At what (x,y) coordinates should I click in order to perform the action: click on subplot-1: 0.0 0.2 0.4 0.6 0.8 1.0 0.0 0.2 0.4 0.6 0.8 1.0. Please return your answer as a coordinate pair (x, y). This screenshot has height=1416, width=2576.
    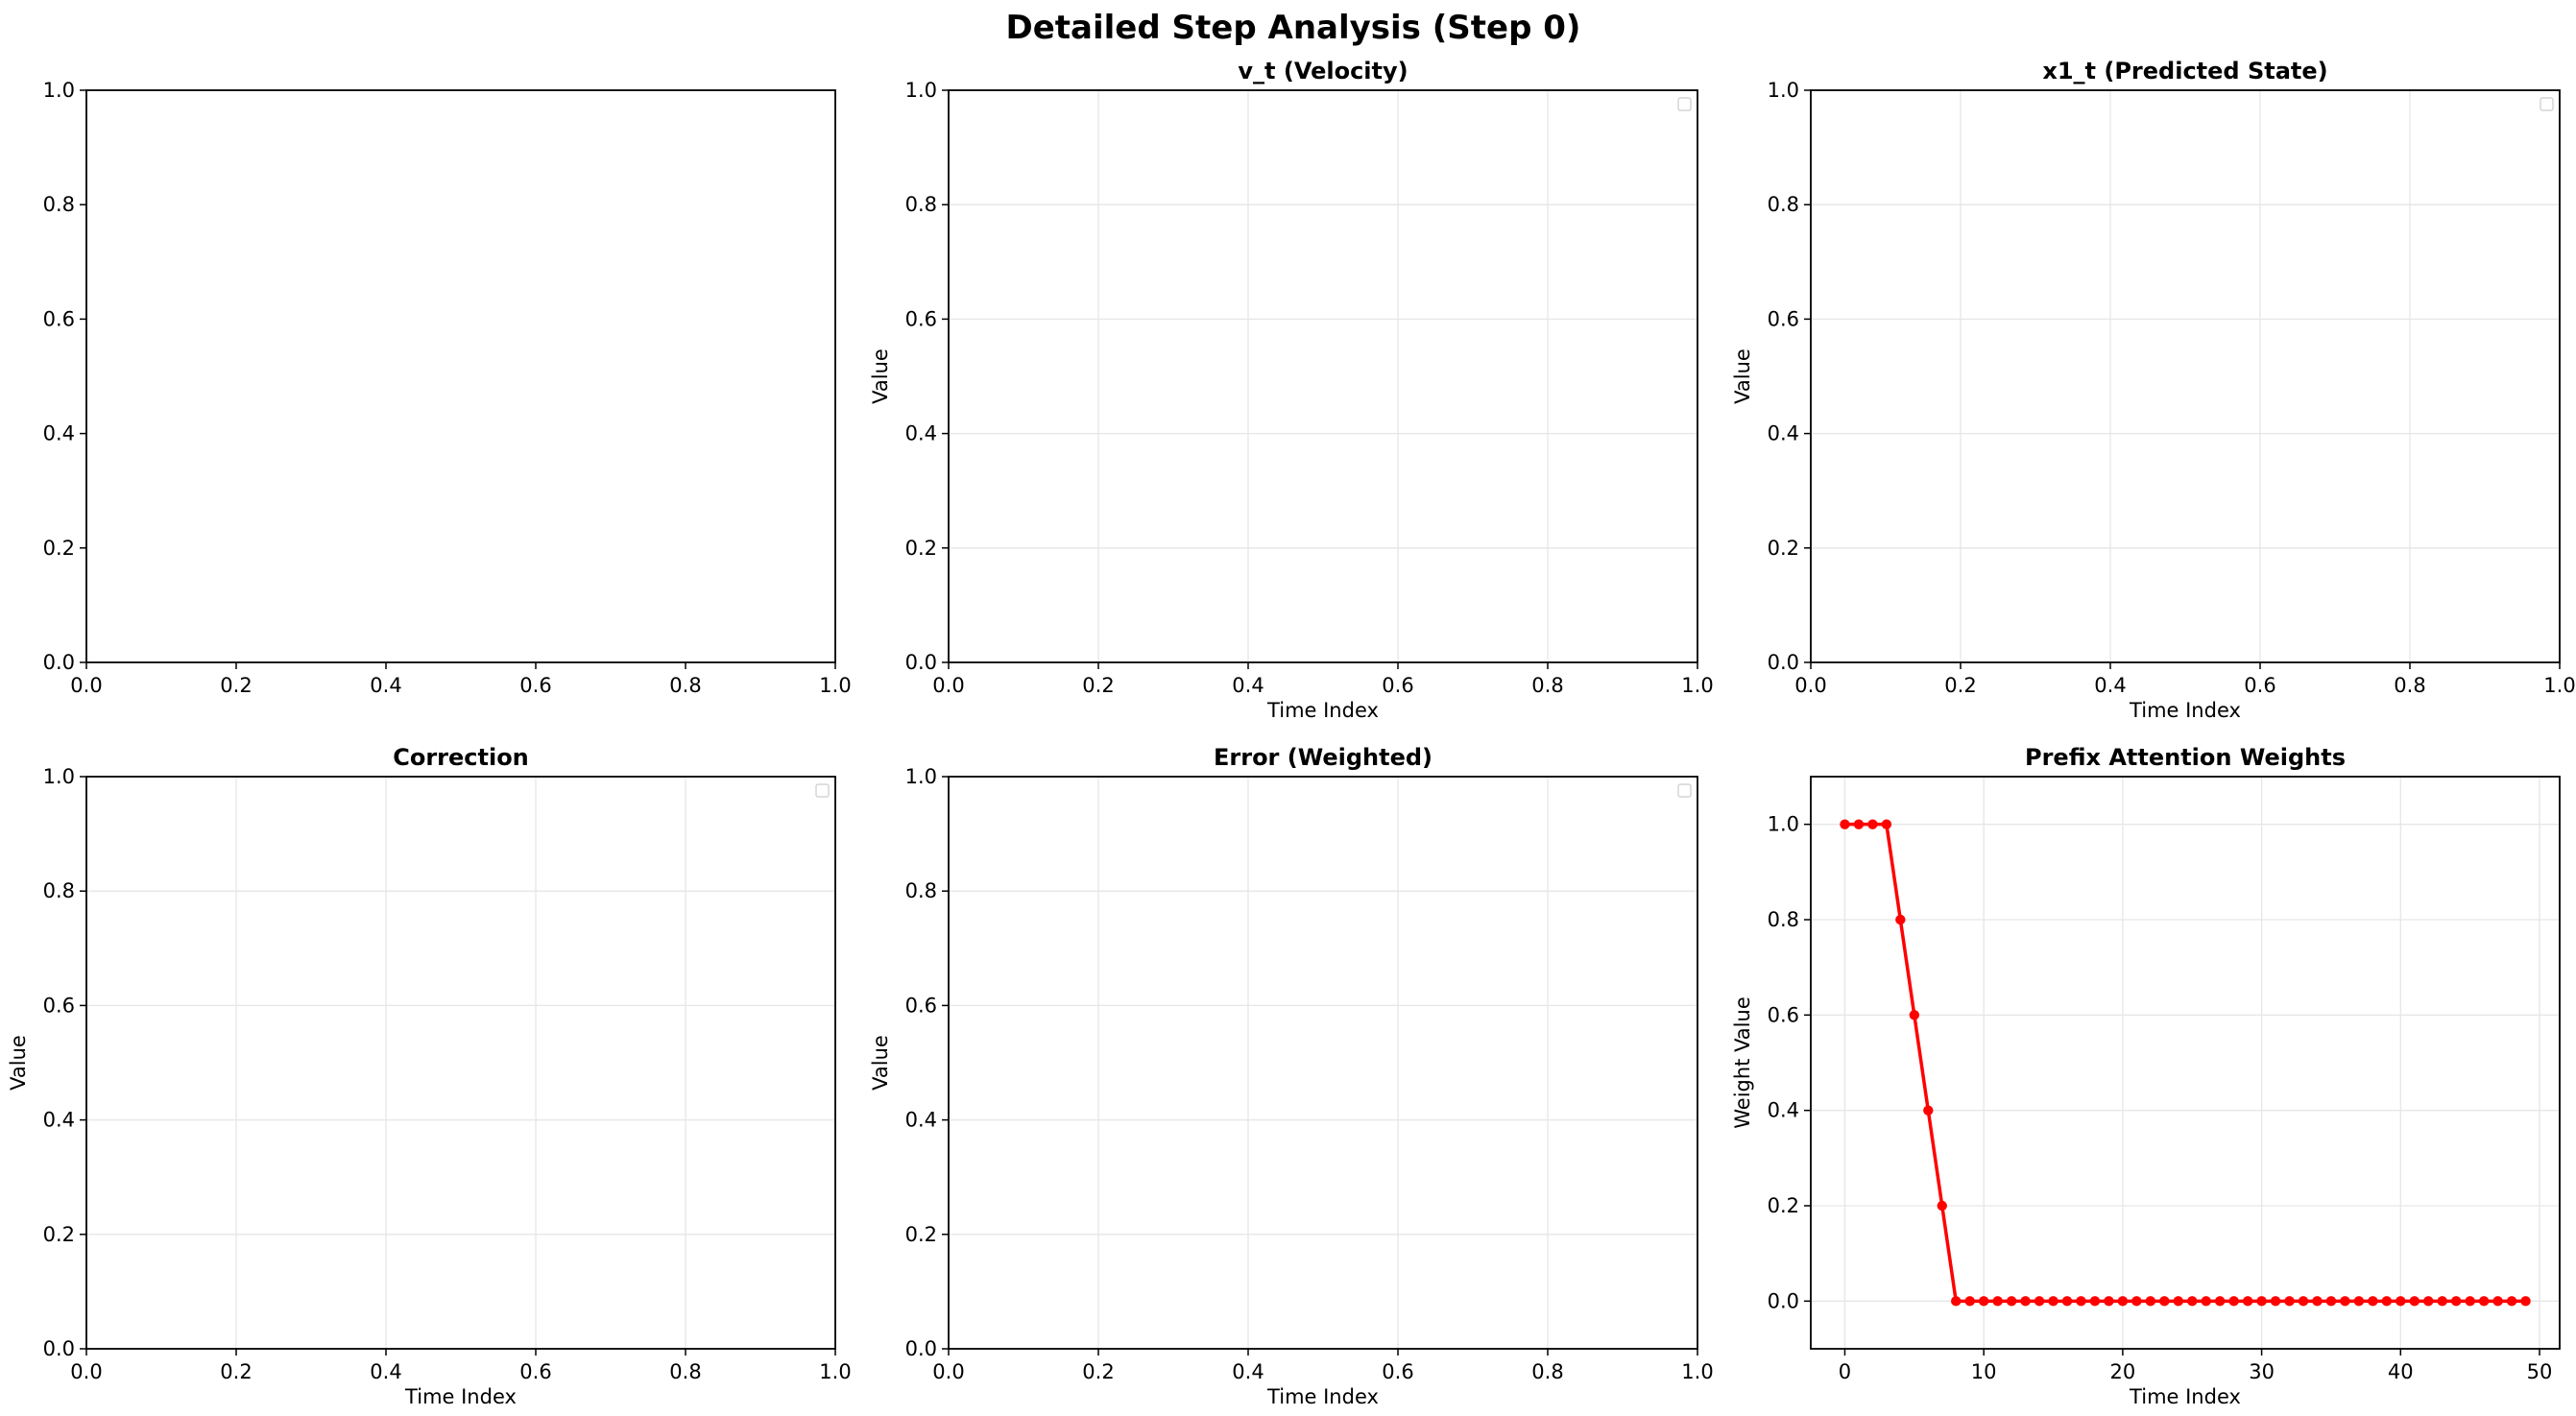
    Looking at the image, I should click on (447, 388).